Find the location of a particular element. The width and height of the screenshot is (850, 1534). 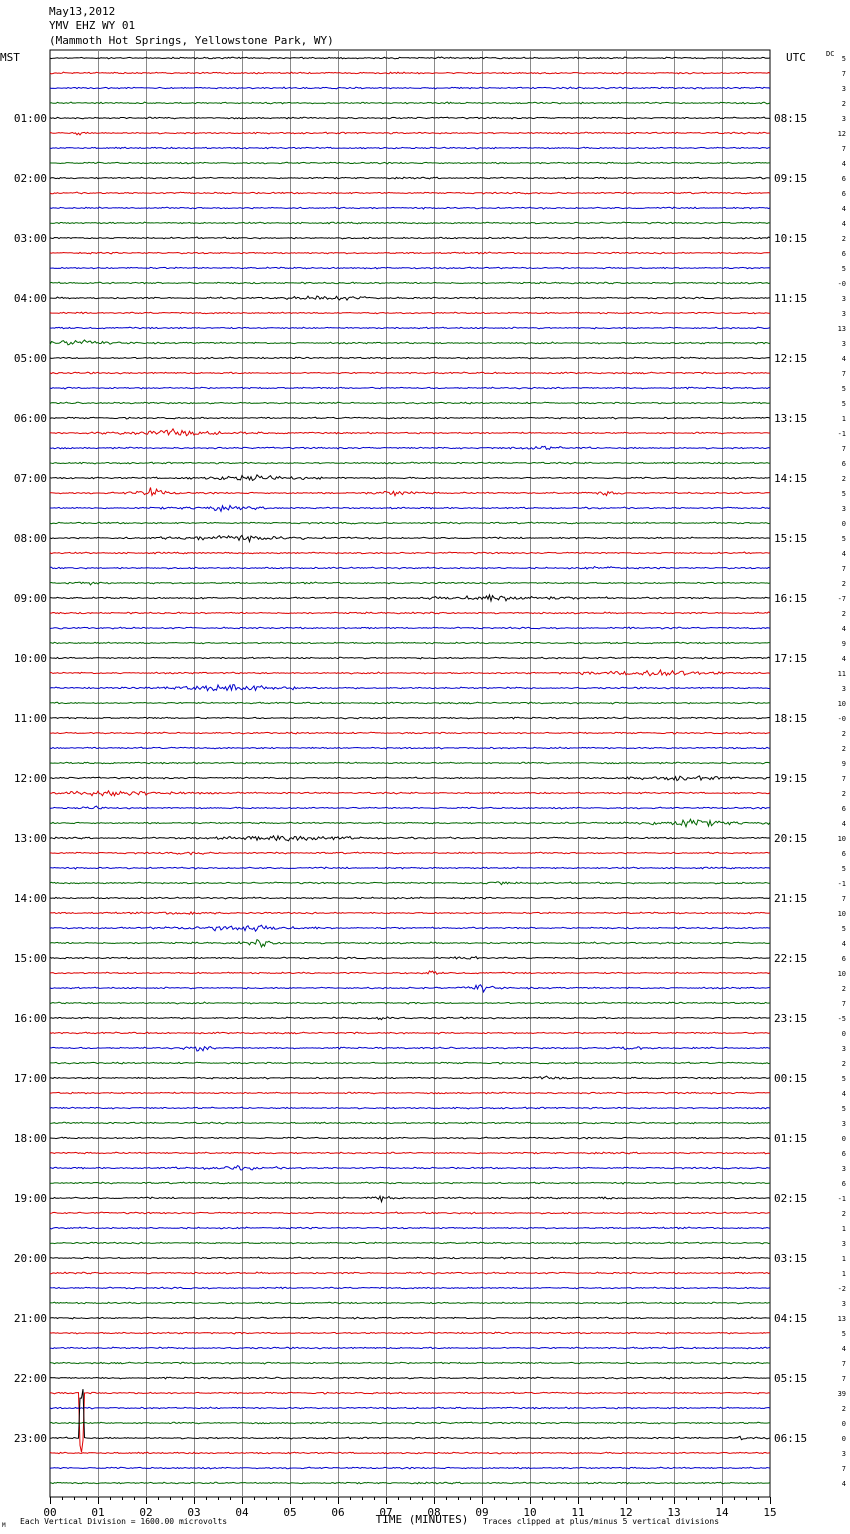

x-tick-label: 14 is located at coordinates (722, 1512).